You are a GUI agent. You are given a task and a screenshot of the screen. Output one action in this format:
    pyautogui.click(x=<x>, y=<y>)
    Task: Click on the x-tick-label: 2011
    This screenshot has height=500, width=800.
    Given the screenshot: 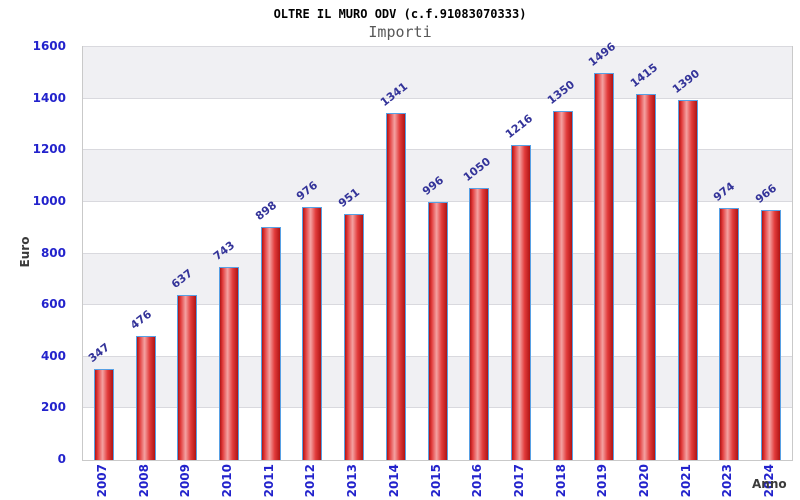 What is the action you would take?
    pyautogui.click(x=268, y=481)
    